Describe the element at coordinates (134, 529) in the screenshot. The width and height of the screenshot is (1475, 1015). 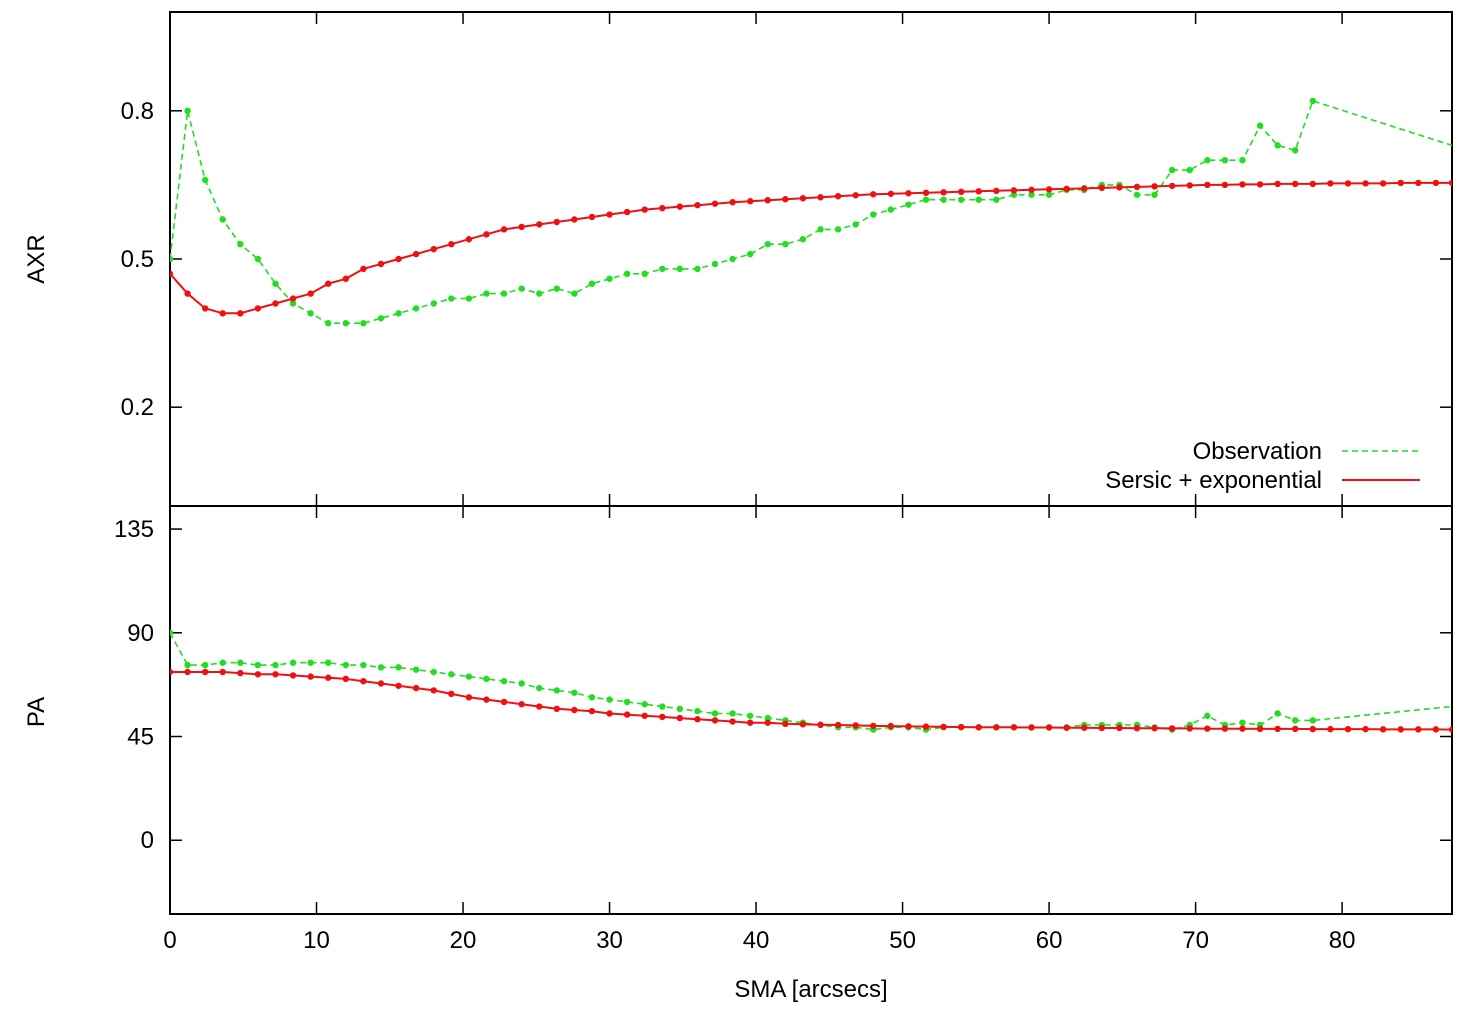
I see `y-tick-label: 135` at that location.